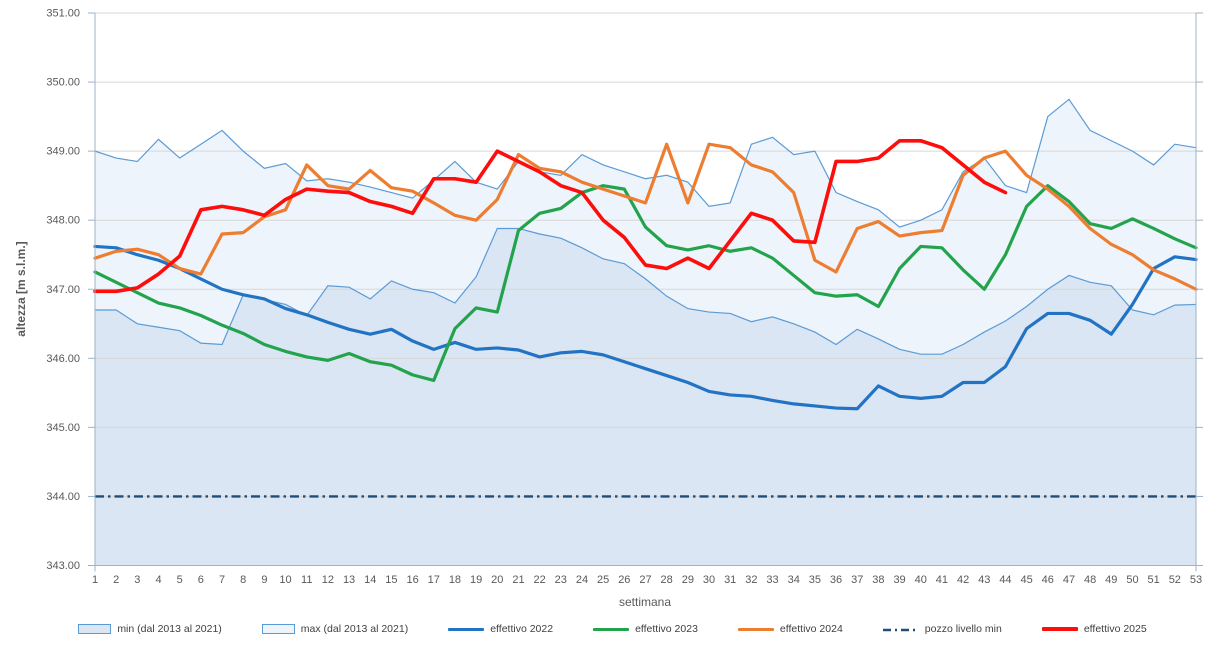 The width and height of the screenshot is (1225, 648). I want to click on x-tick-label: 21, so click(518, 580).